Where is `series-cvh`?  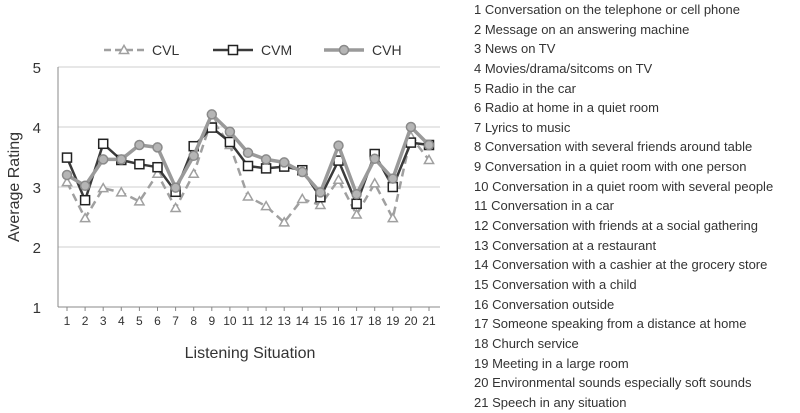 series-cvh is located at coordinates (248, 154).